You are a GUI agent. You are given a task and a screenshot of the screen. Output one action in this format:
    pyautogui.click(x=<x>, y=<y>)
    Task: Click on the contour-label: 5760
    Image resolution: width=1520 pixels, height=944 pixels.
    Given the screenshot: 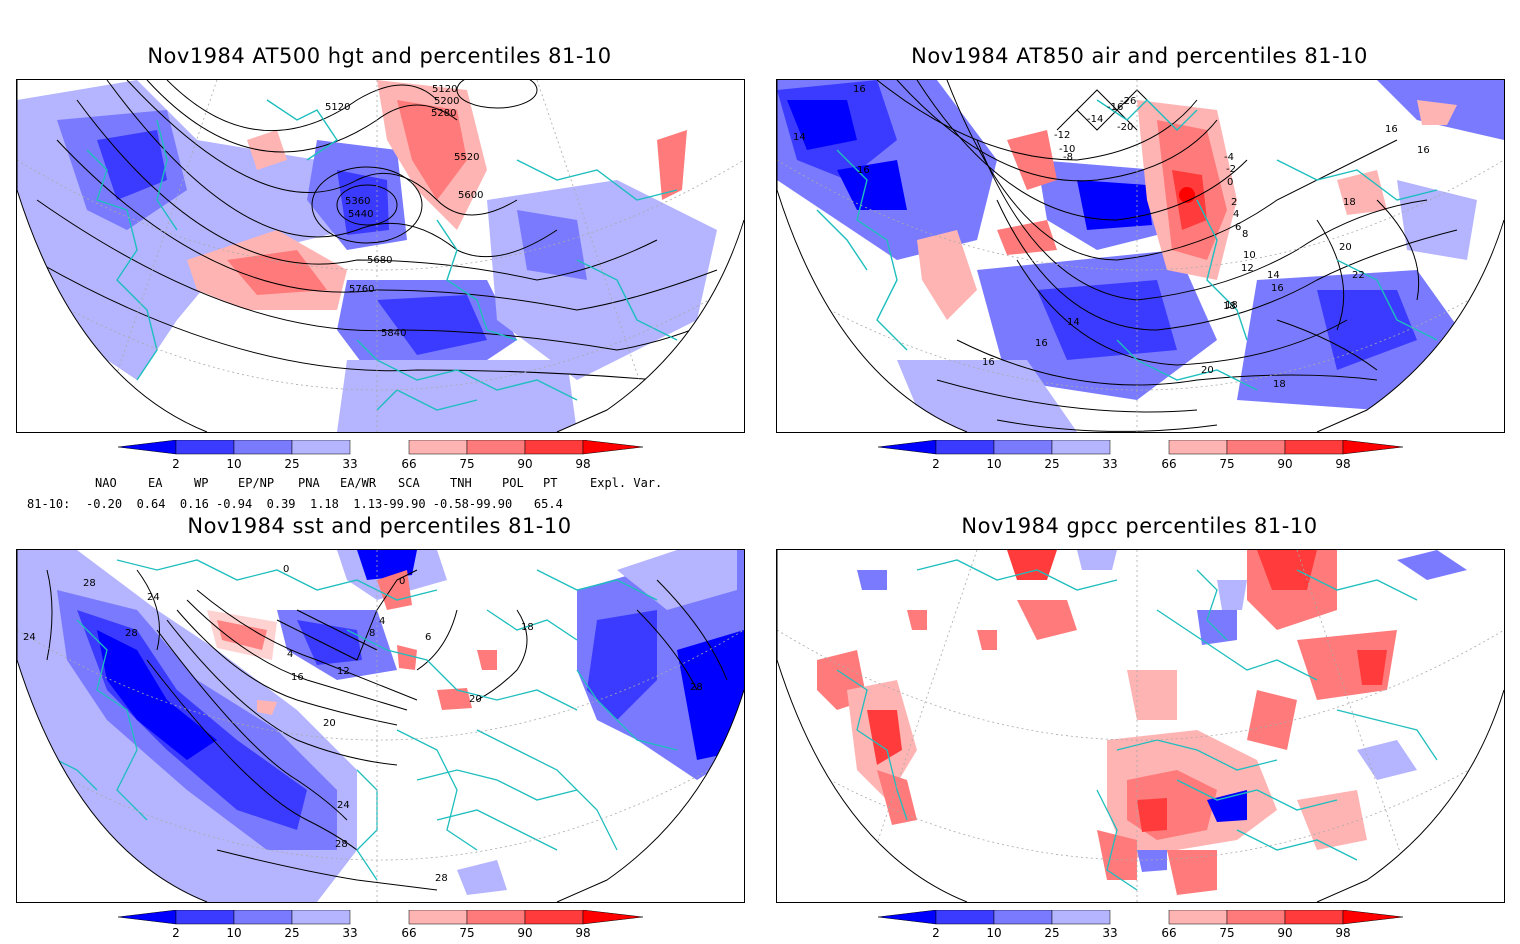 What is the action you would take?
    pyautogui.click(x=361, y=289)
    